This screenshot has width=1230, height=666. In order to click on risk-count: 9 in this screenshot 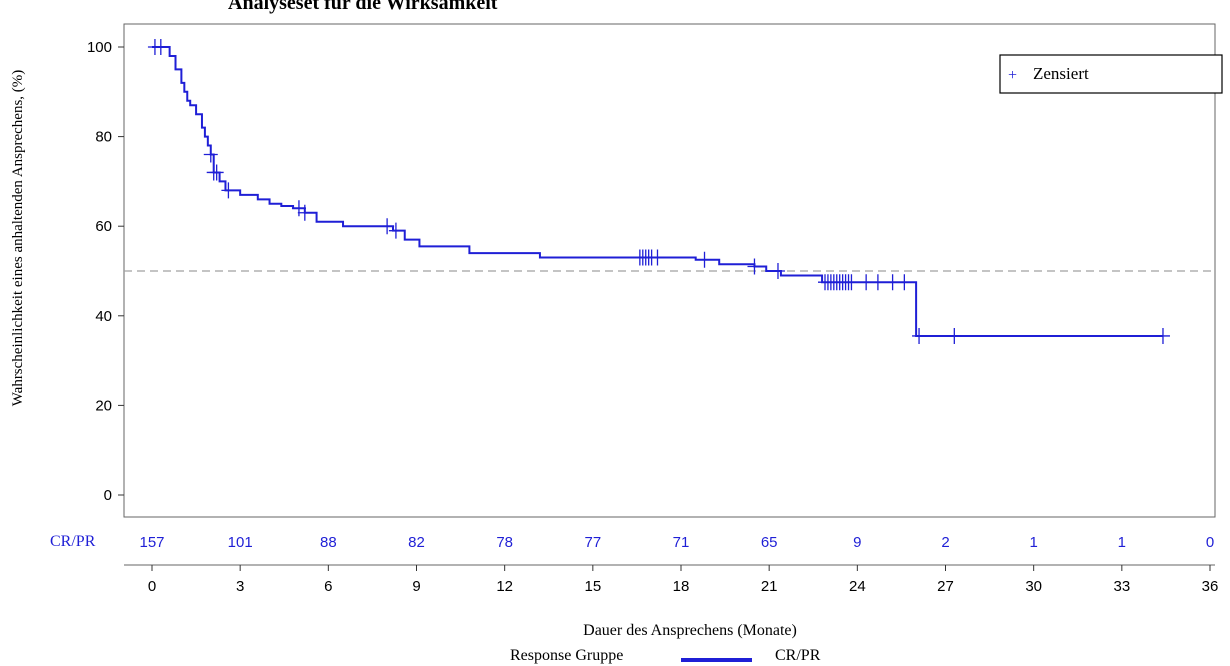, I will do `click(857, 542)`.